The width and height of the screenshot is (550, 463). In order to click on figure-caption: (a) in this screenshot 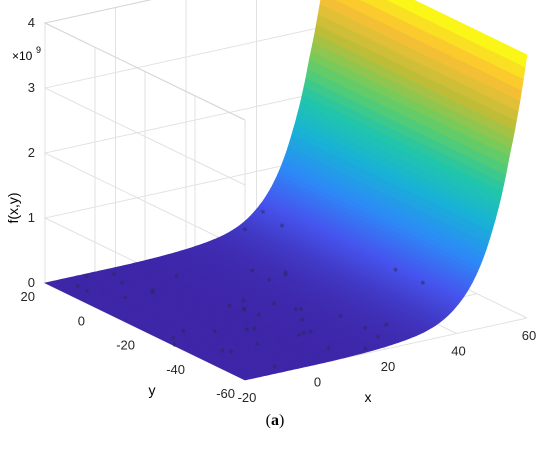, I will do `click(275, 420)`.